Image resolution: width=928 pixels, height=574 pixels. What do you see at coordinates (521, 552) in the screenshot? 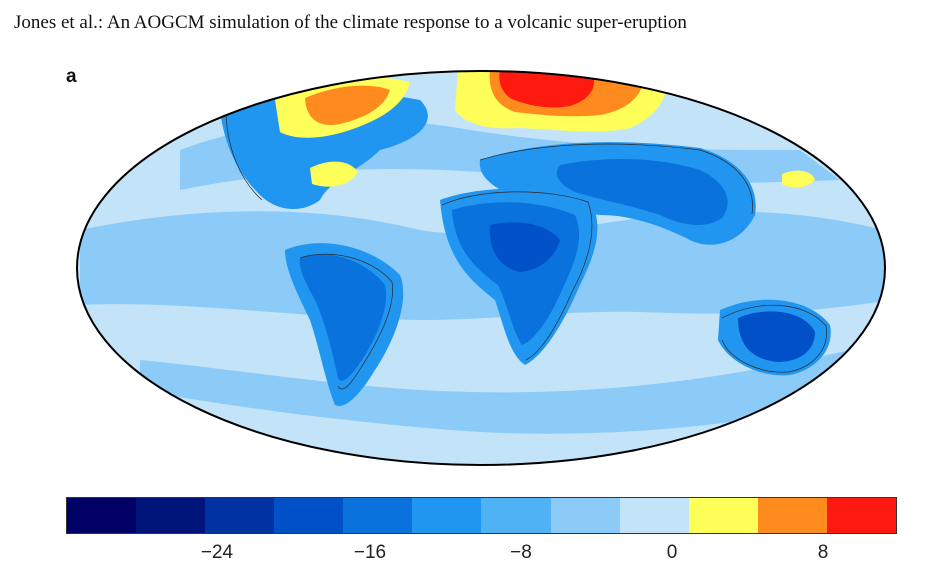
I see `colorbar-tick: −8` at bounding box center [521, 552].